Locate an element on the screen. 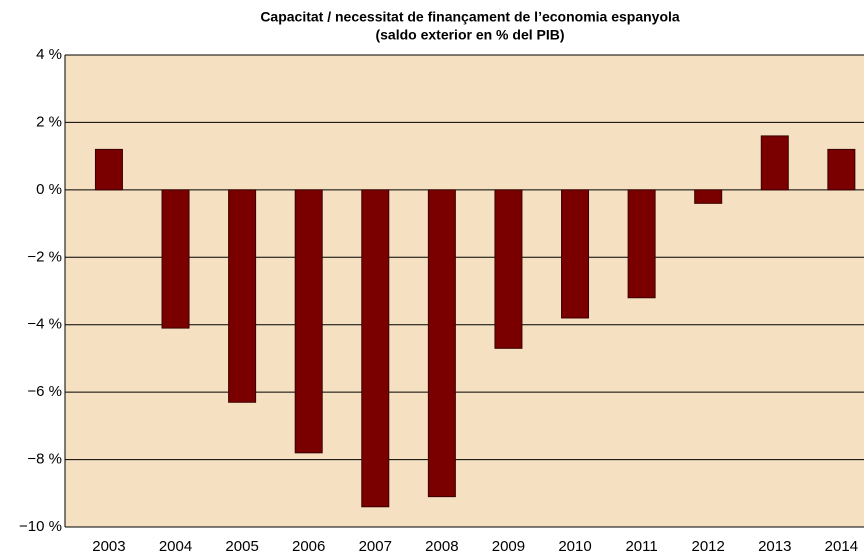  x-tick-label: 2007 is located at coordinates (375, 546).